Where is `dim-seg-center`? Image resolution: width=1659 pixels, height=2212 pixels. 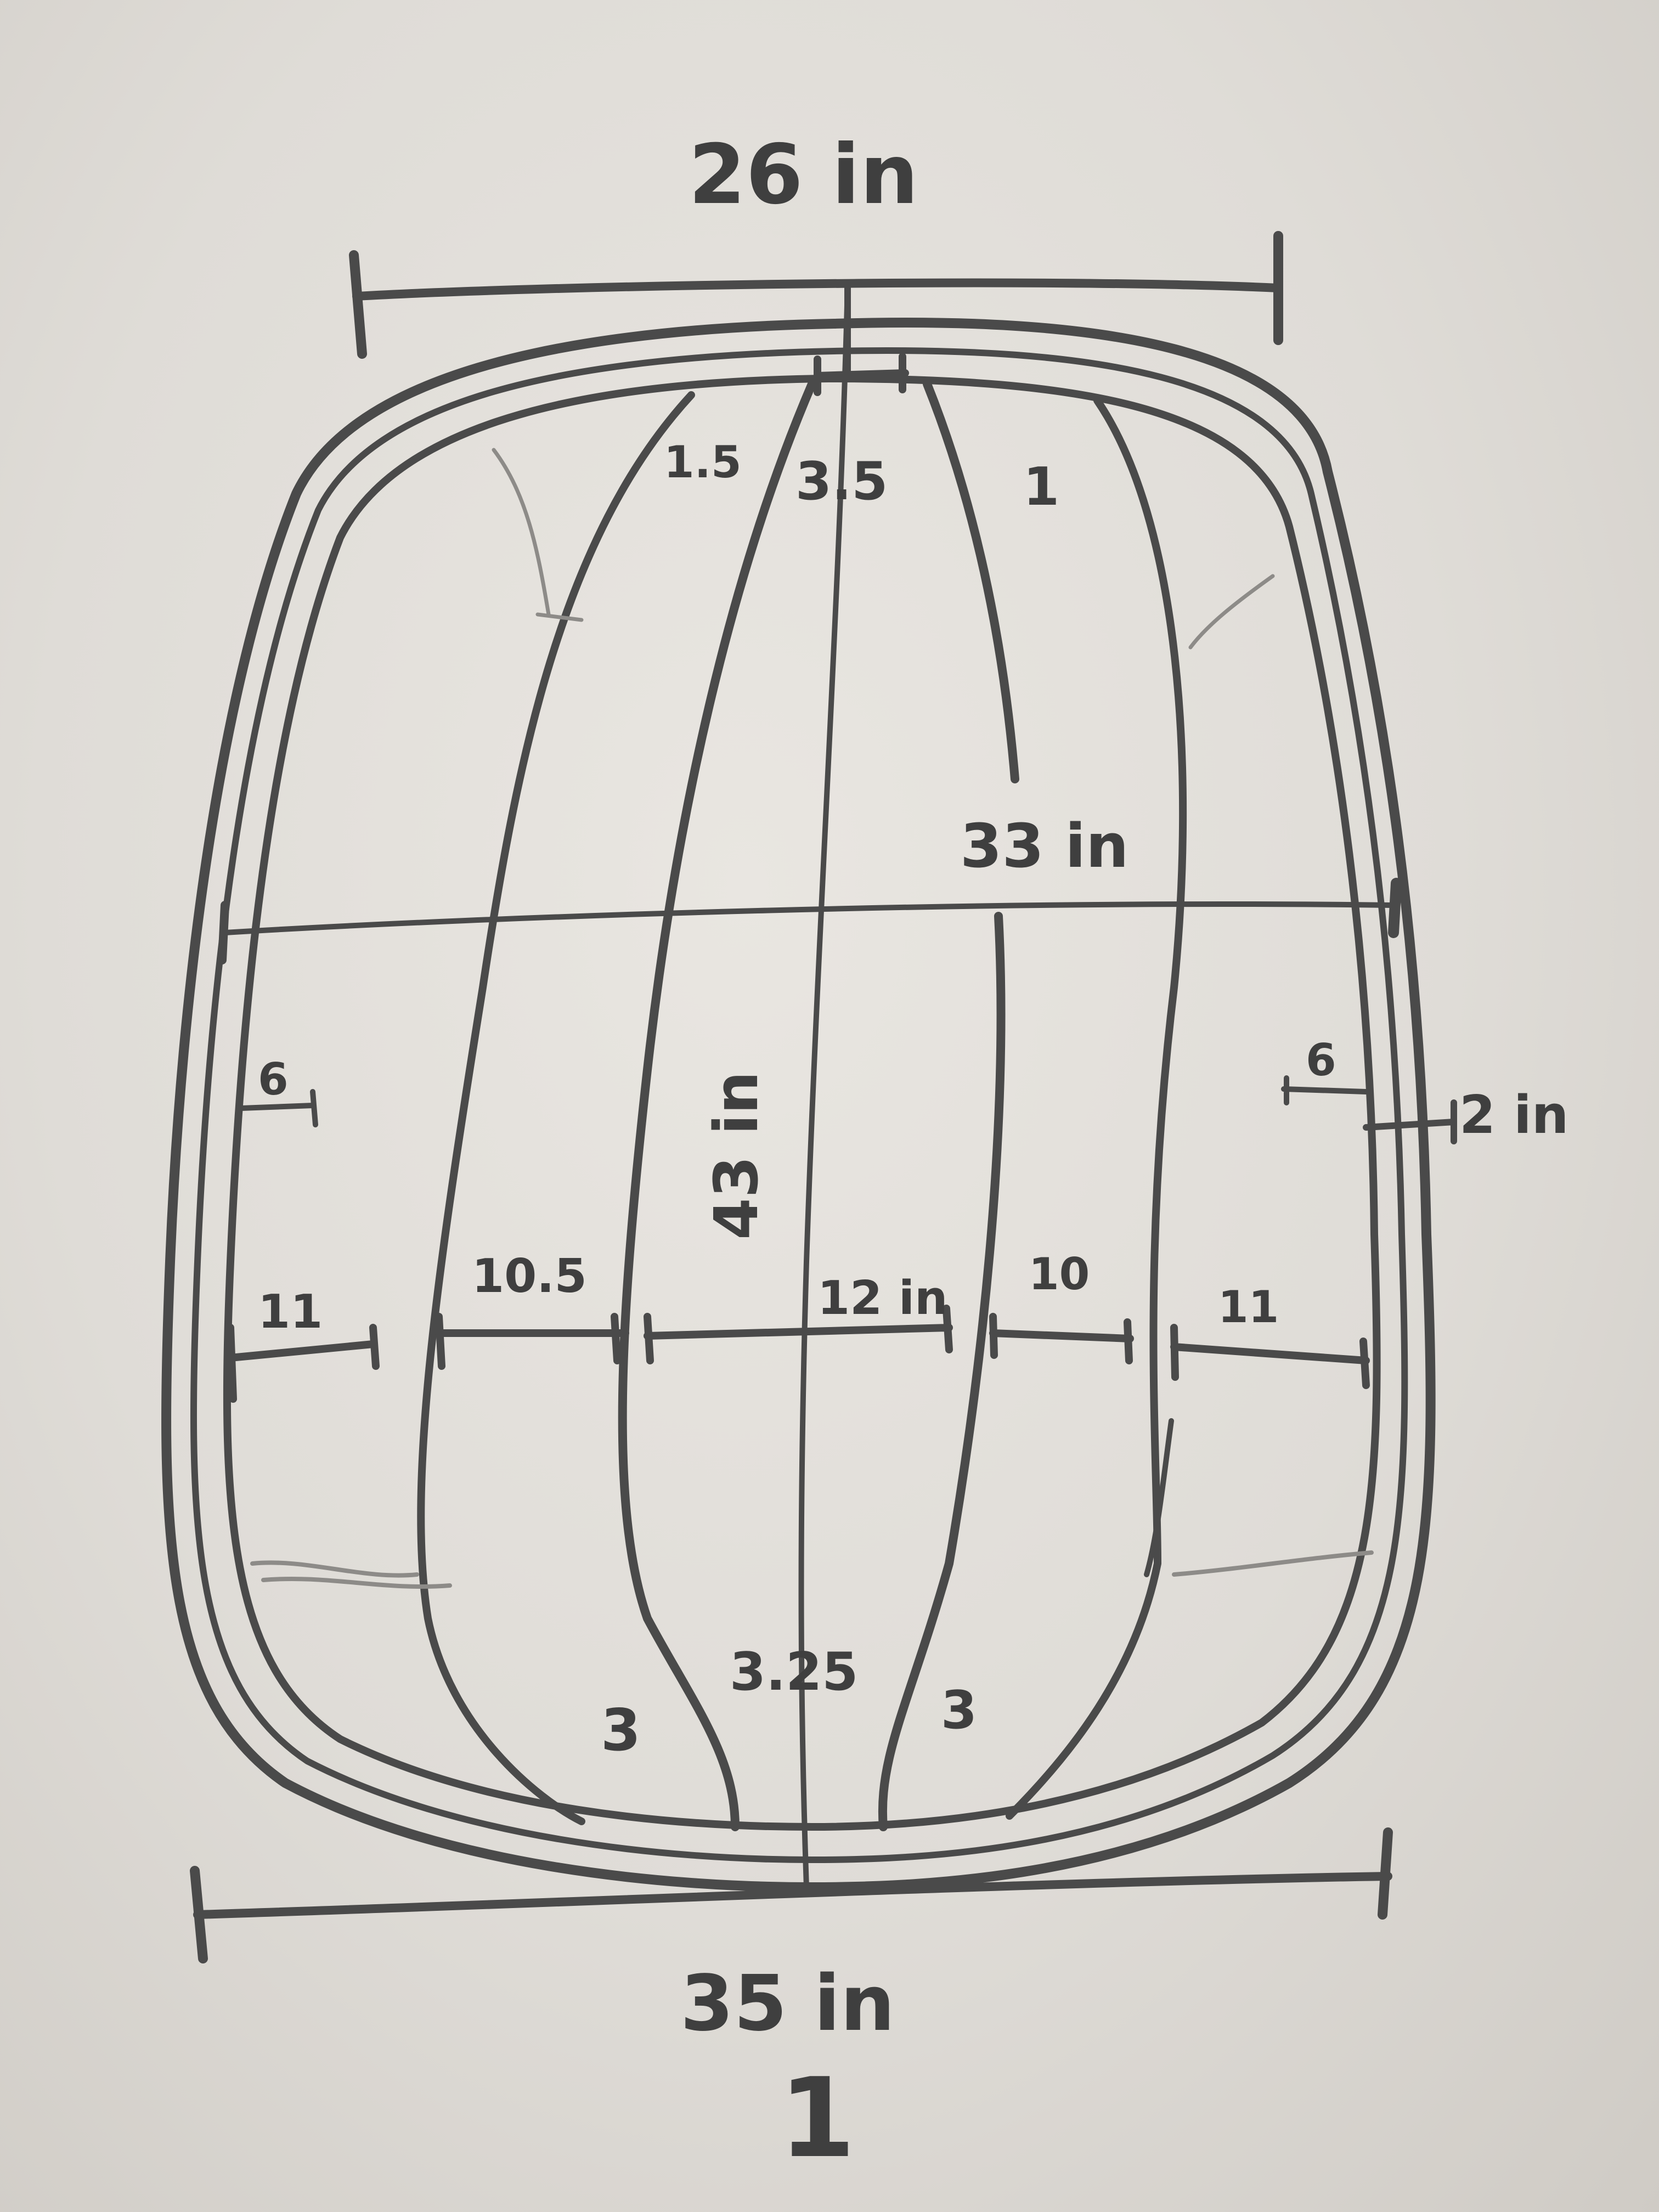
dim-seg-center is located at coordinates (799, 1335).